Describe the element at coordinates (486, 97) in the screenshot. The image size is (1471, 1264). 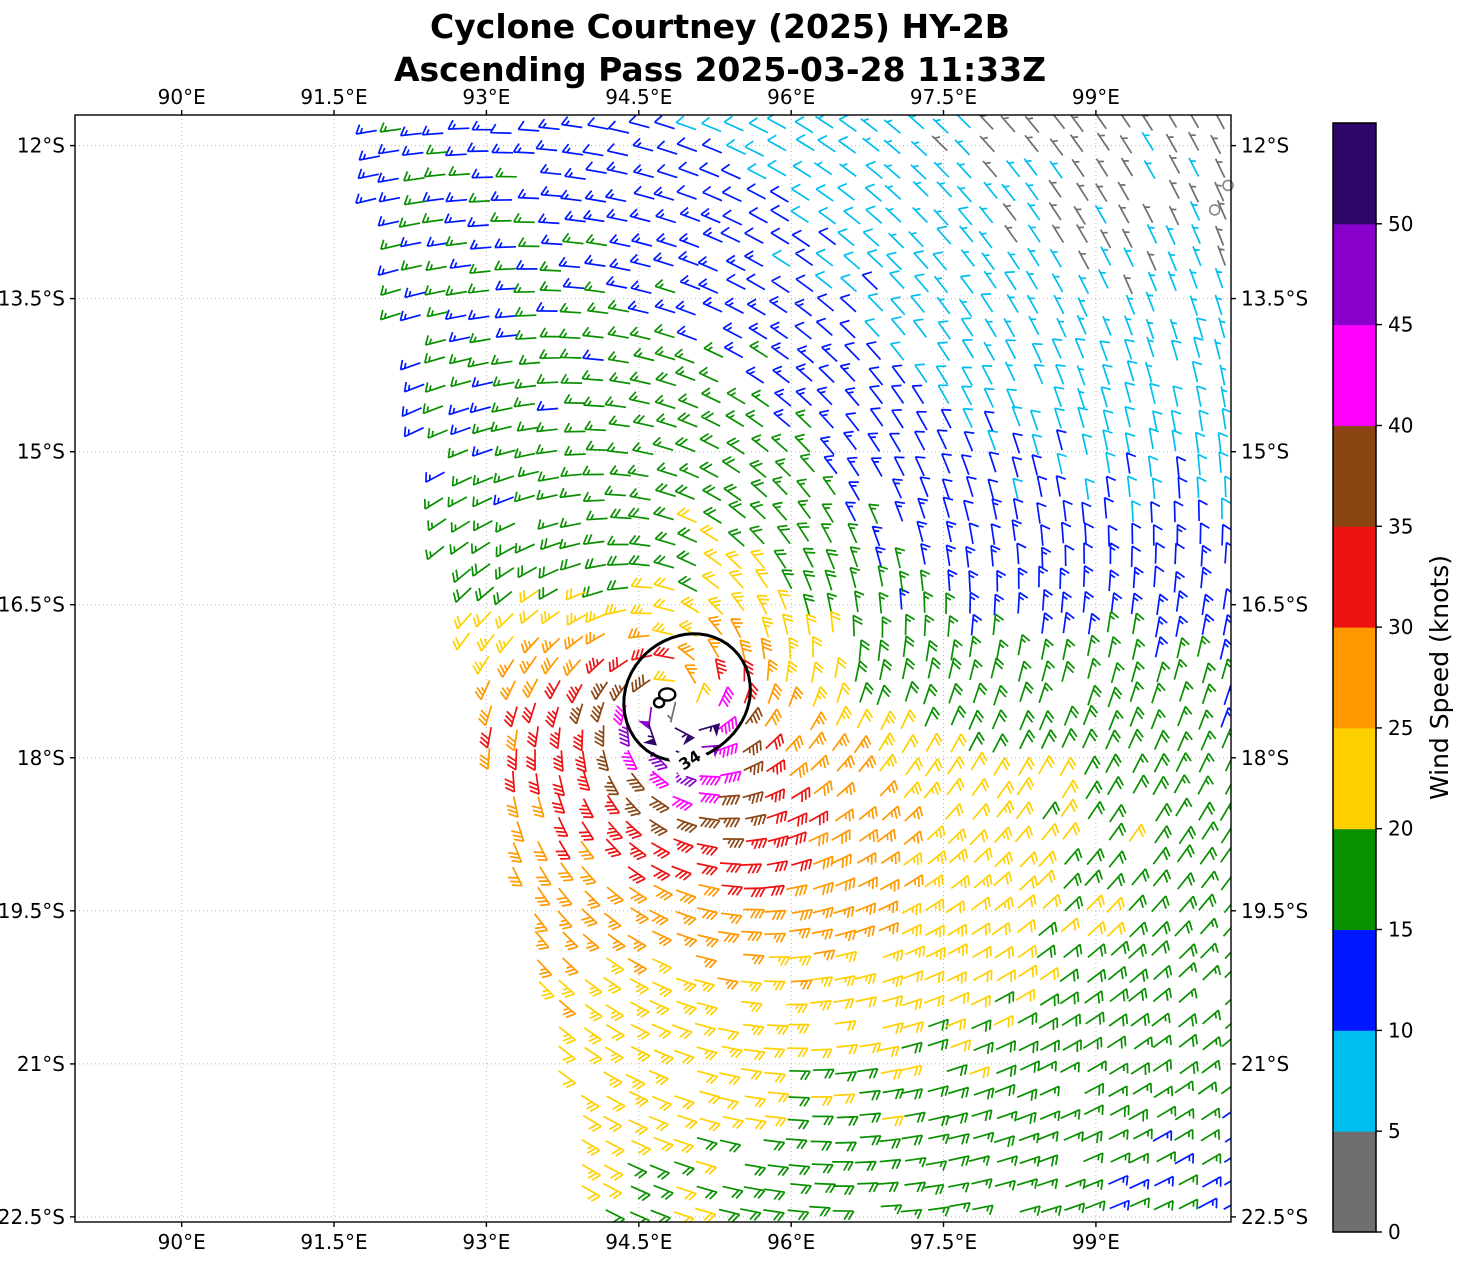
I see `x-tick-label-top: 93°E` at that location.